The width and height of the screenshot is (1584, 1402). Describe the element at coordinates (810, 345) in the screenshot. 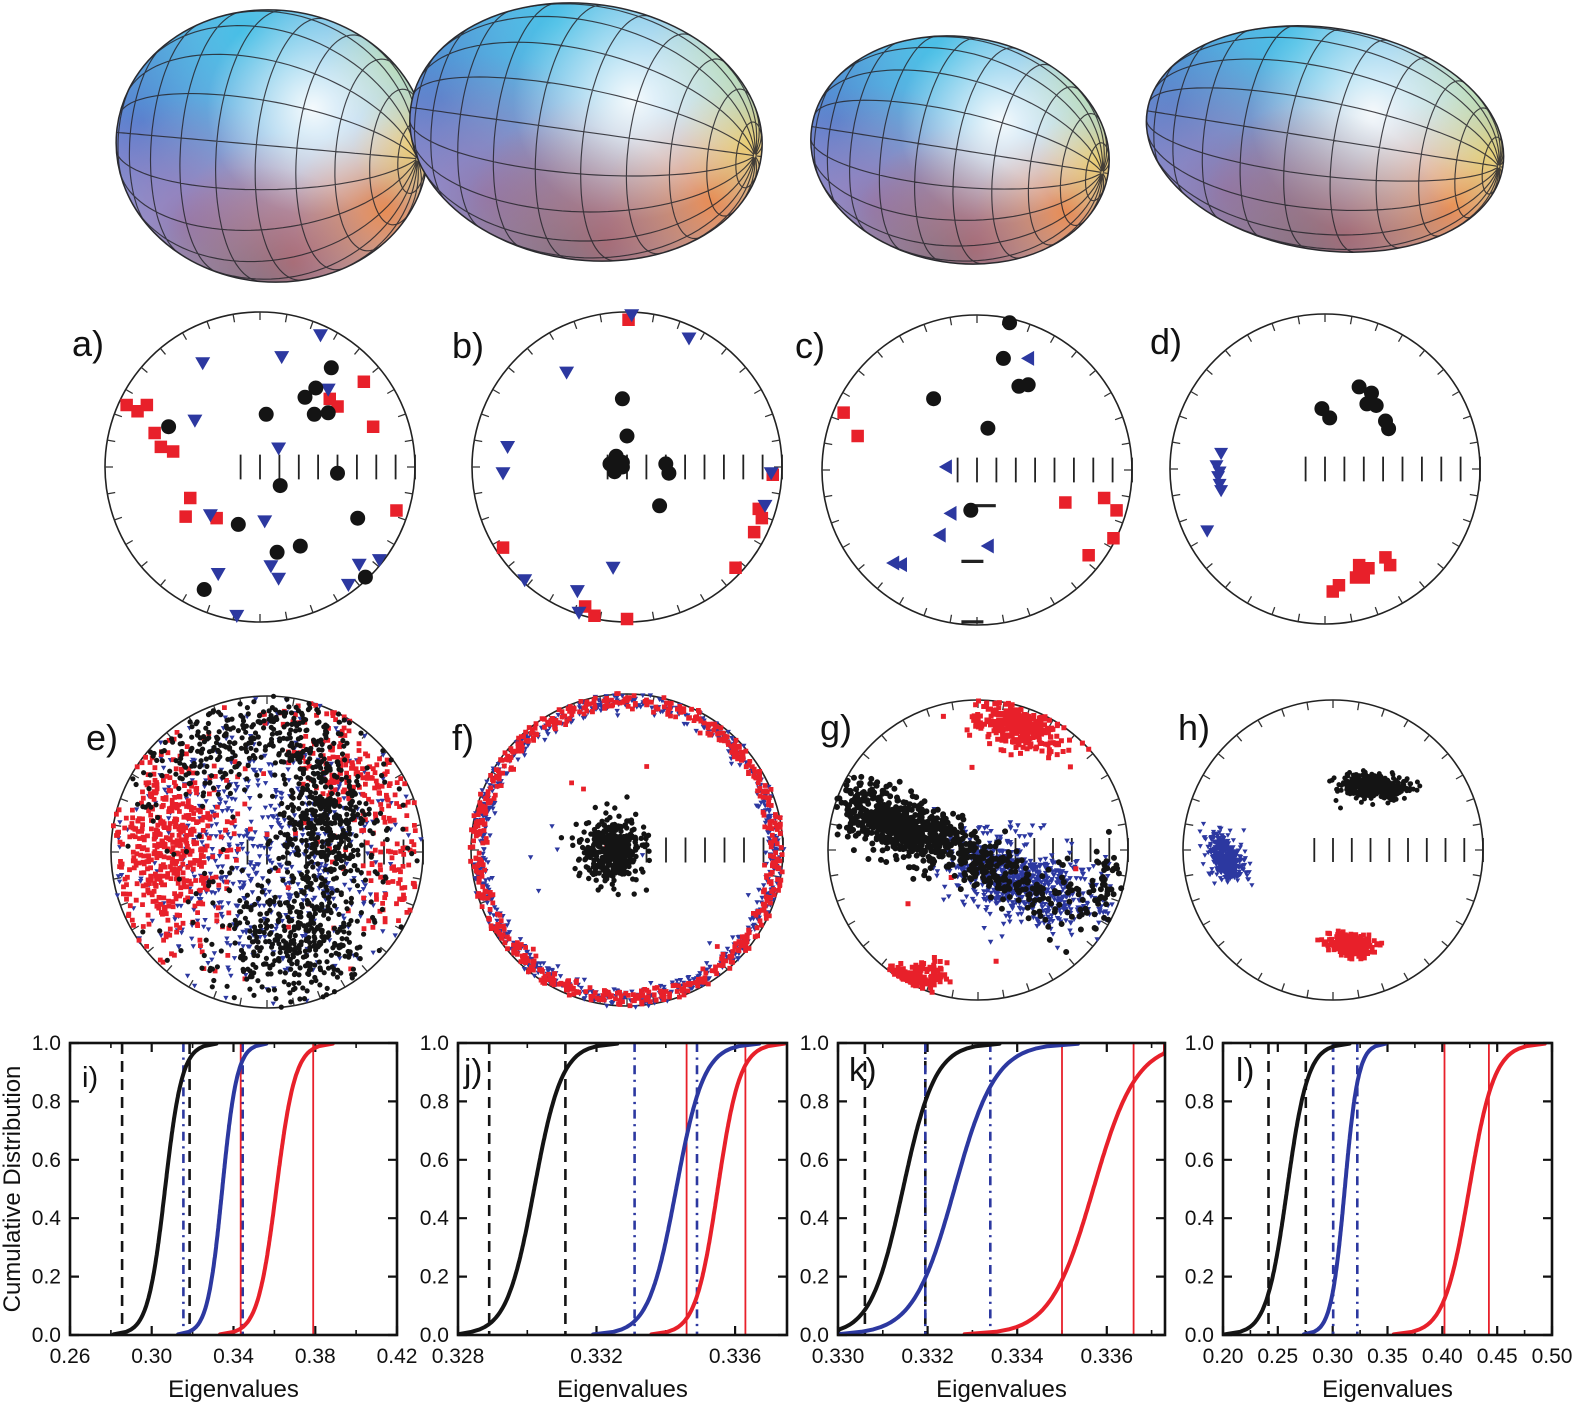

I see `panel-label-c: c)` at that location.